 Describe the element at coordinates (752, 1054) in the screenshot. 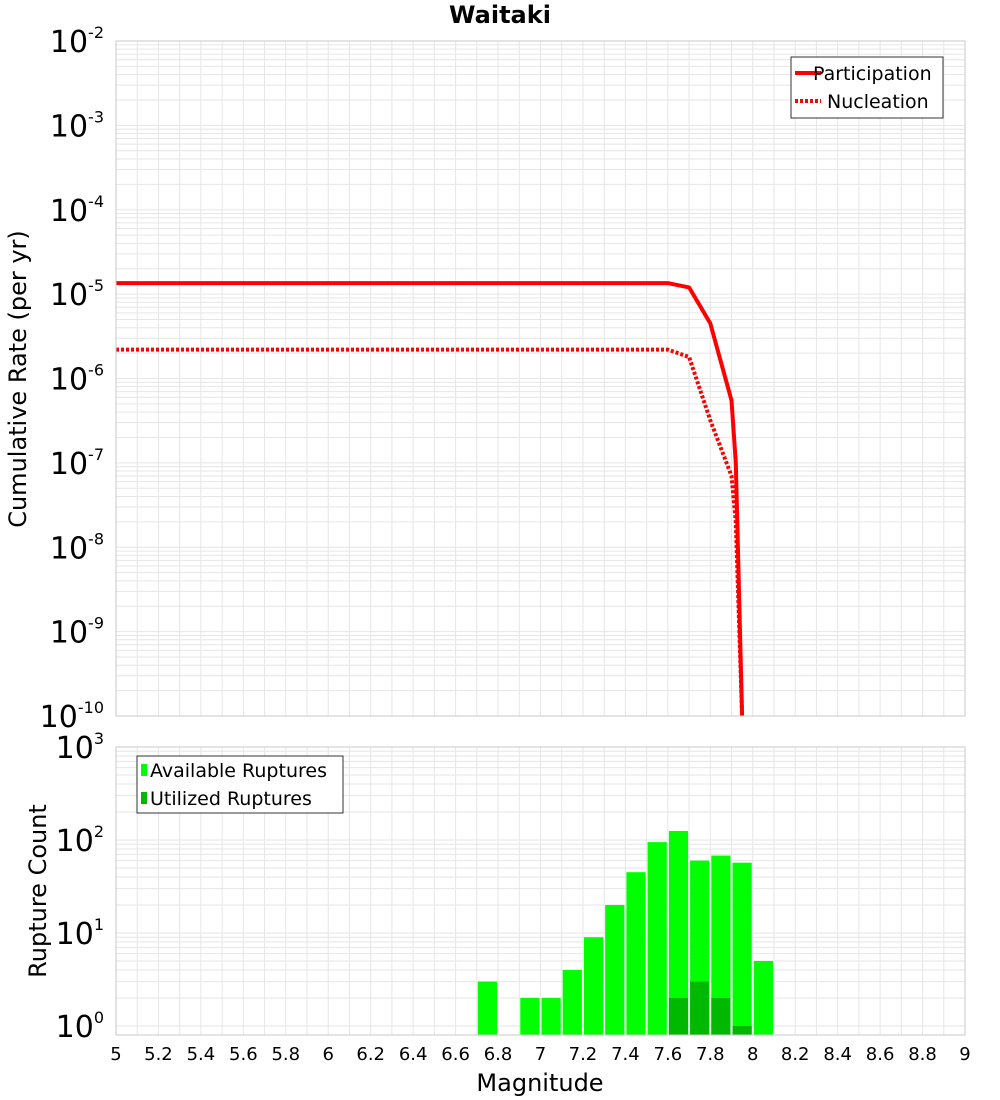

I see `x-tick-label: 8` at that location.